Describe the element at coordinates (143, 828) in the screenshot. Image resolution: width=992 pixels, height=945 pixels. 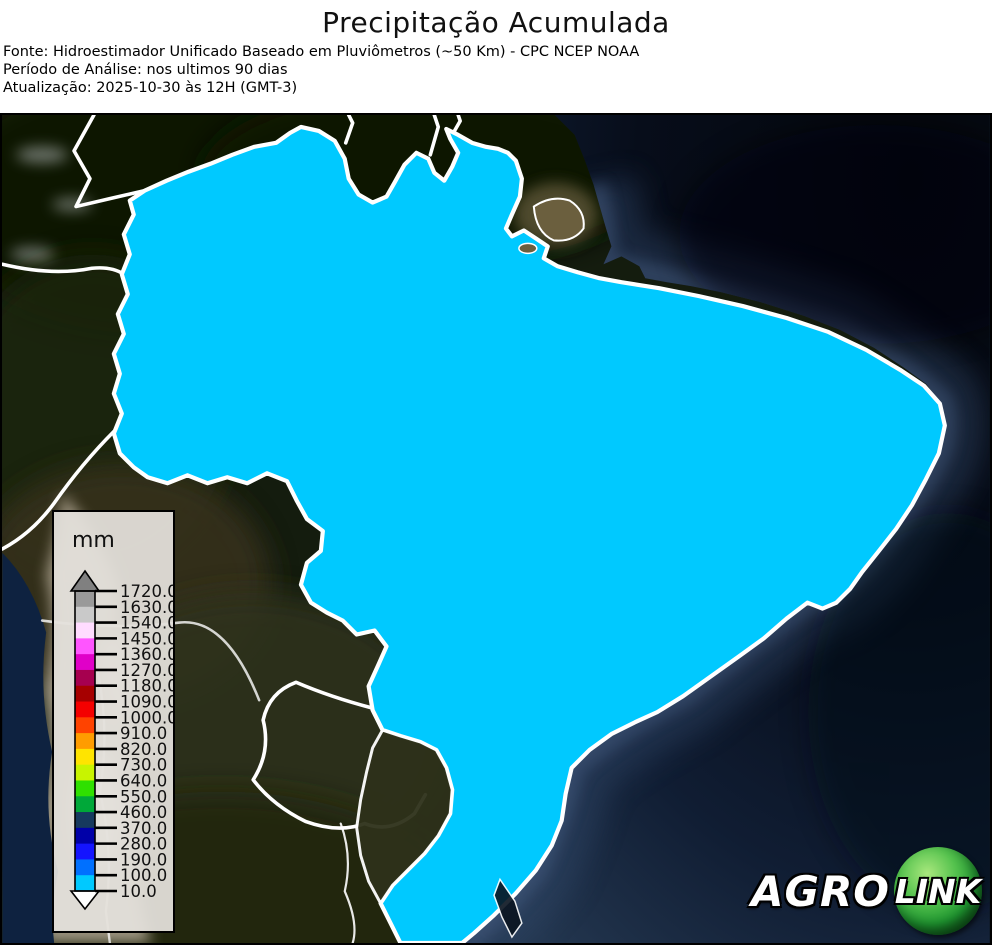
I see `svg-text: 370.0` at that location.